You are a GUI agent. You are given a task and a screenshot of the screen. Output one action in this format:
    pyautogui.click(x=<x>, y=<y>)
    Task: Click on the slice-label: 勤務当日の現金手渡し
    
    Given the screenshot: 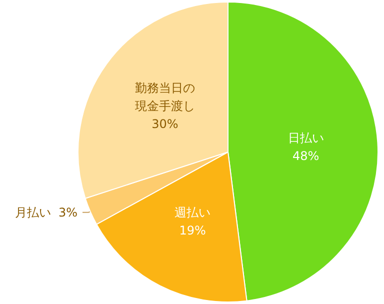 What is the action you would take?
    pyautogui.click(x=164, y=97)
    